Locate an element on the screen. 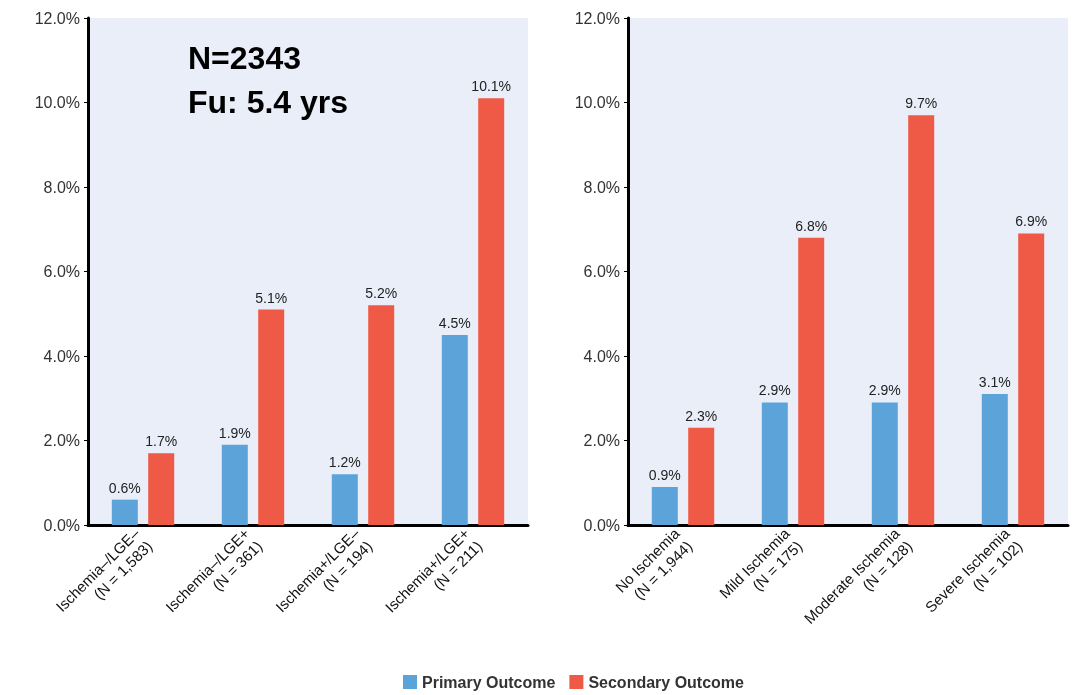  annotation: Fu: 5.4 yrs is located at coordinates (268, 102).